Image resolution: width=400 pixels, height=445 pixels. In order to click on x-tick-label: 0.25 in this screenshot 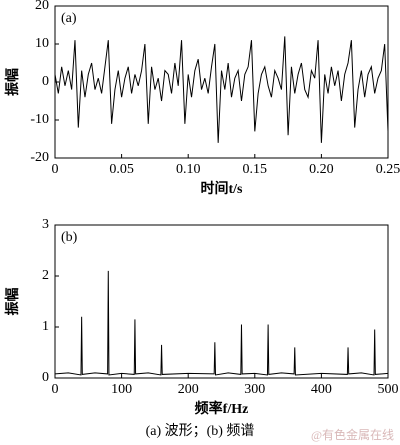, I will do `click(388, 169)`.